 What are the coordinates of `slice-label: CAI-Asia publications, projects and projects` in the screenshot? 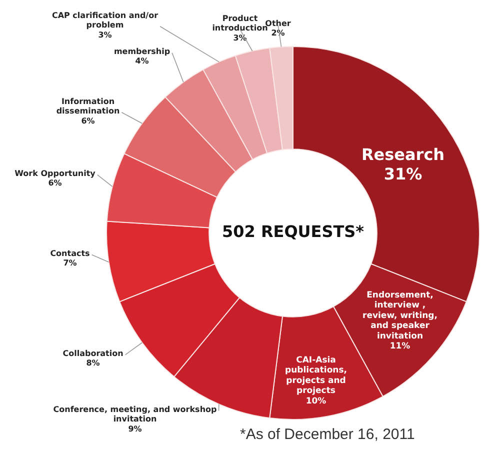 It's located at (316, 375).